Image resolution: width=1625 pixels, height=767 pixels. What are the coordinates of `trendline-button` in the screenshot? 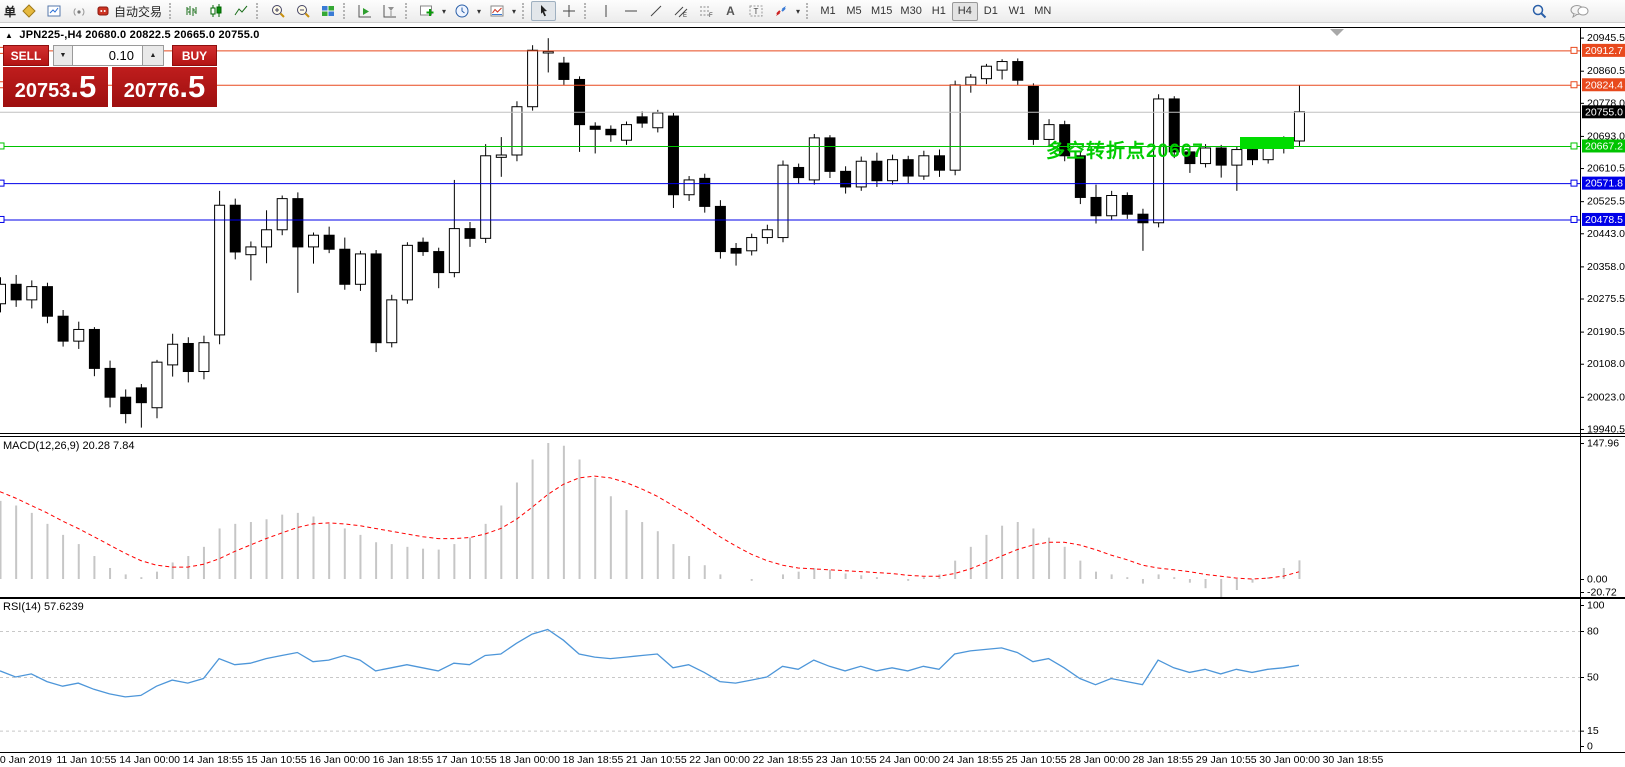 It's located at (655, 11).